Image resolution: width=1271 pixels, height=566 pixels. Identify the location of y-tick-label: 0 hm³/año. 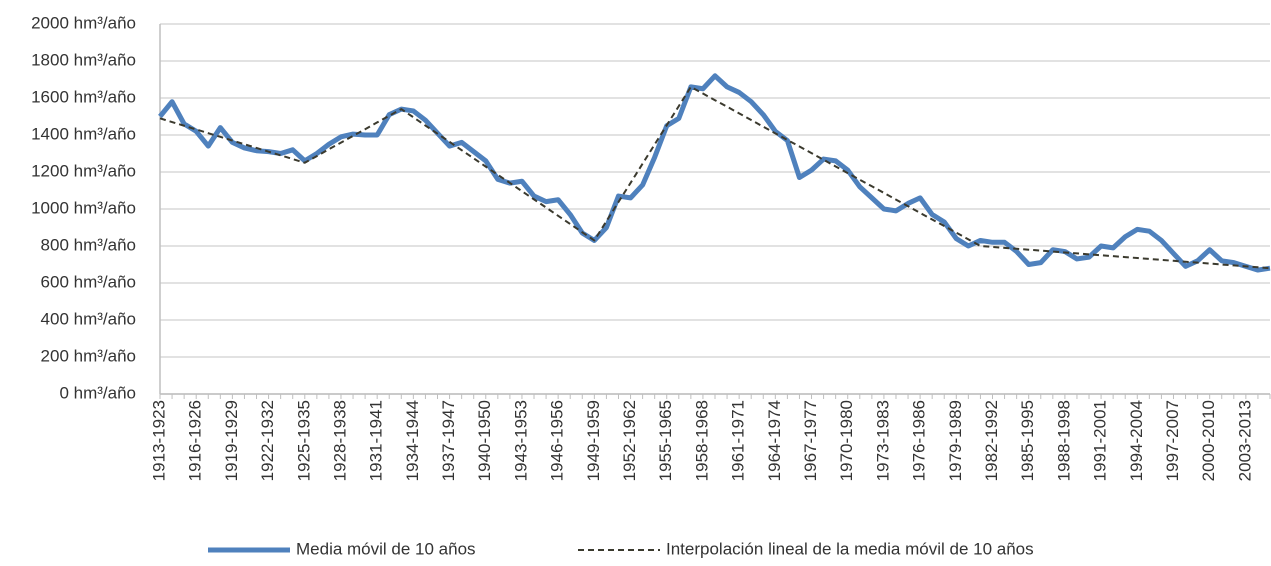
(97, 392).